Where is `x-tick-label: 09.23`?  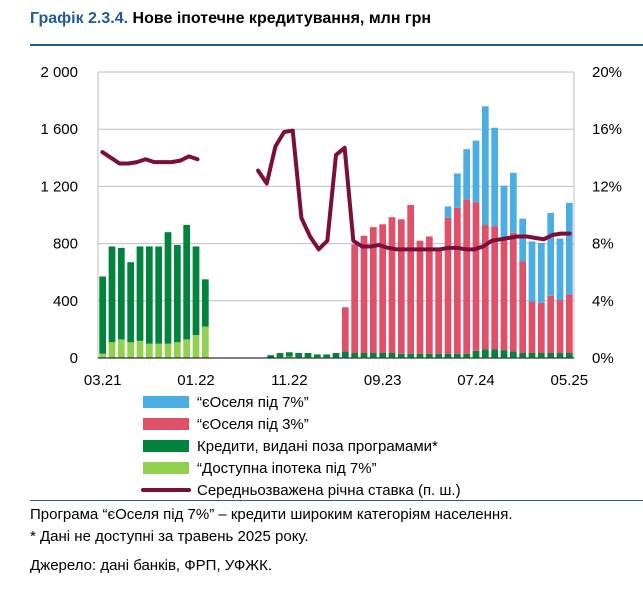 x-tick-label: 09.23 is located at coordinates (383, 380).